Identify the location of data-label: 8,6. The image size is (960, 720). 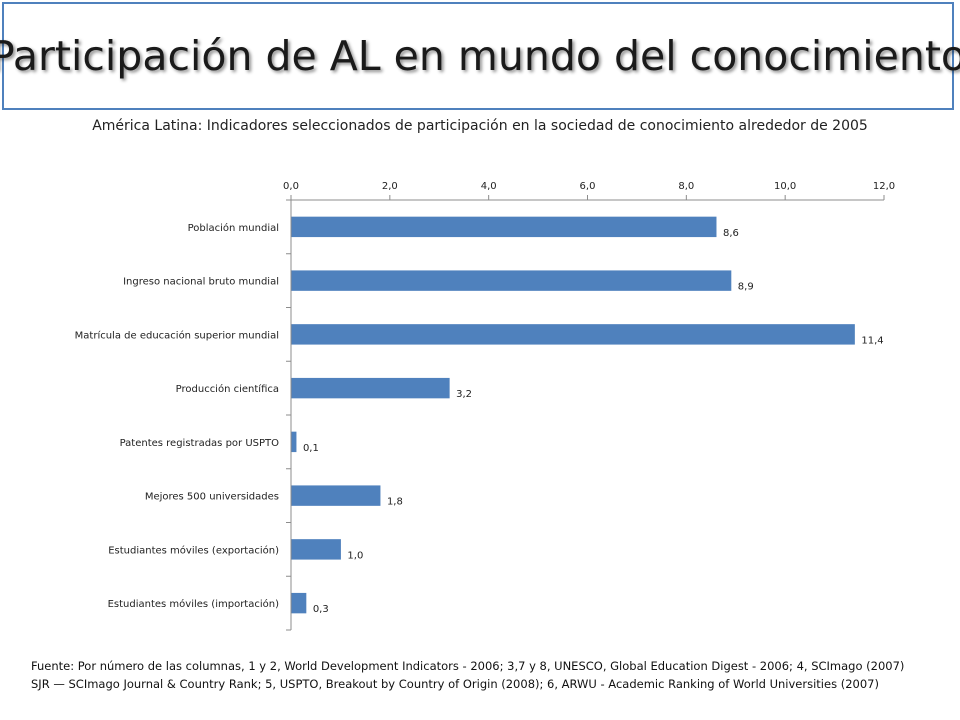
(731, 233).